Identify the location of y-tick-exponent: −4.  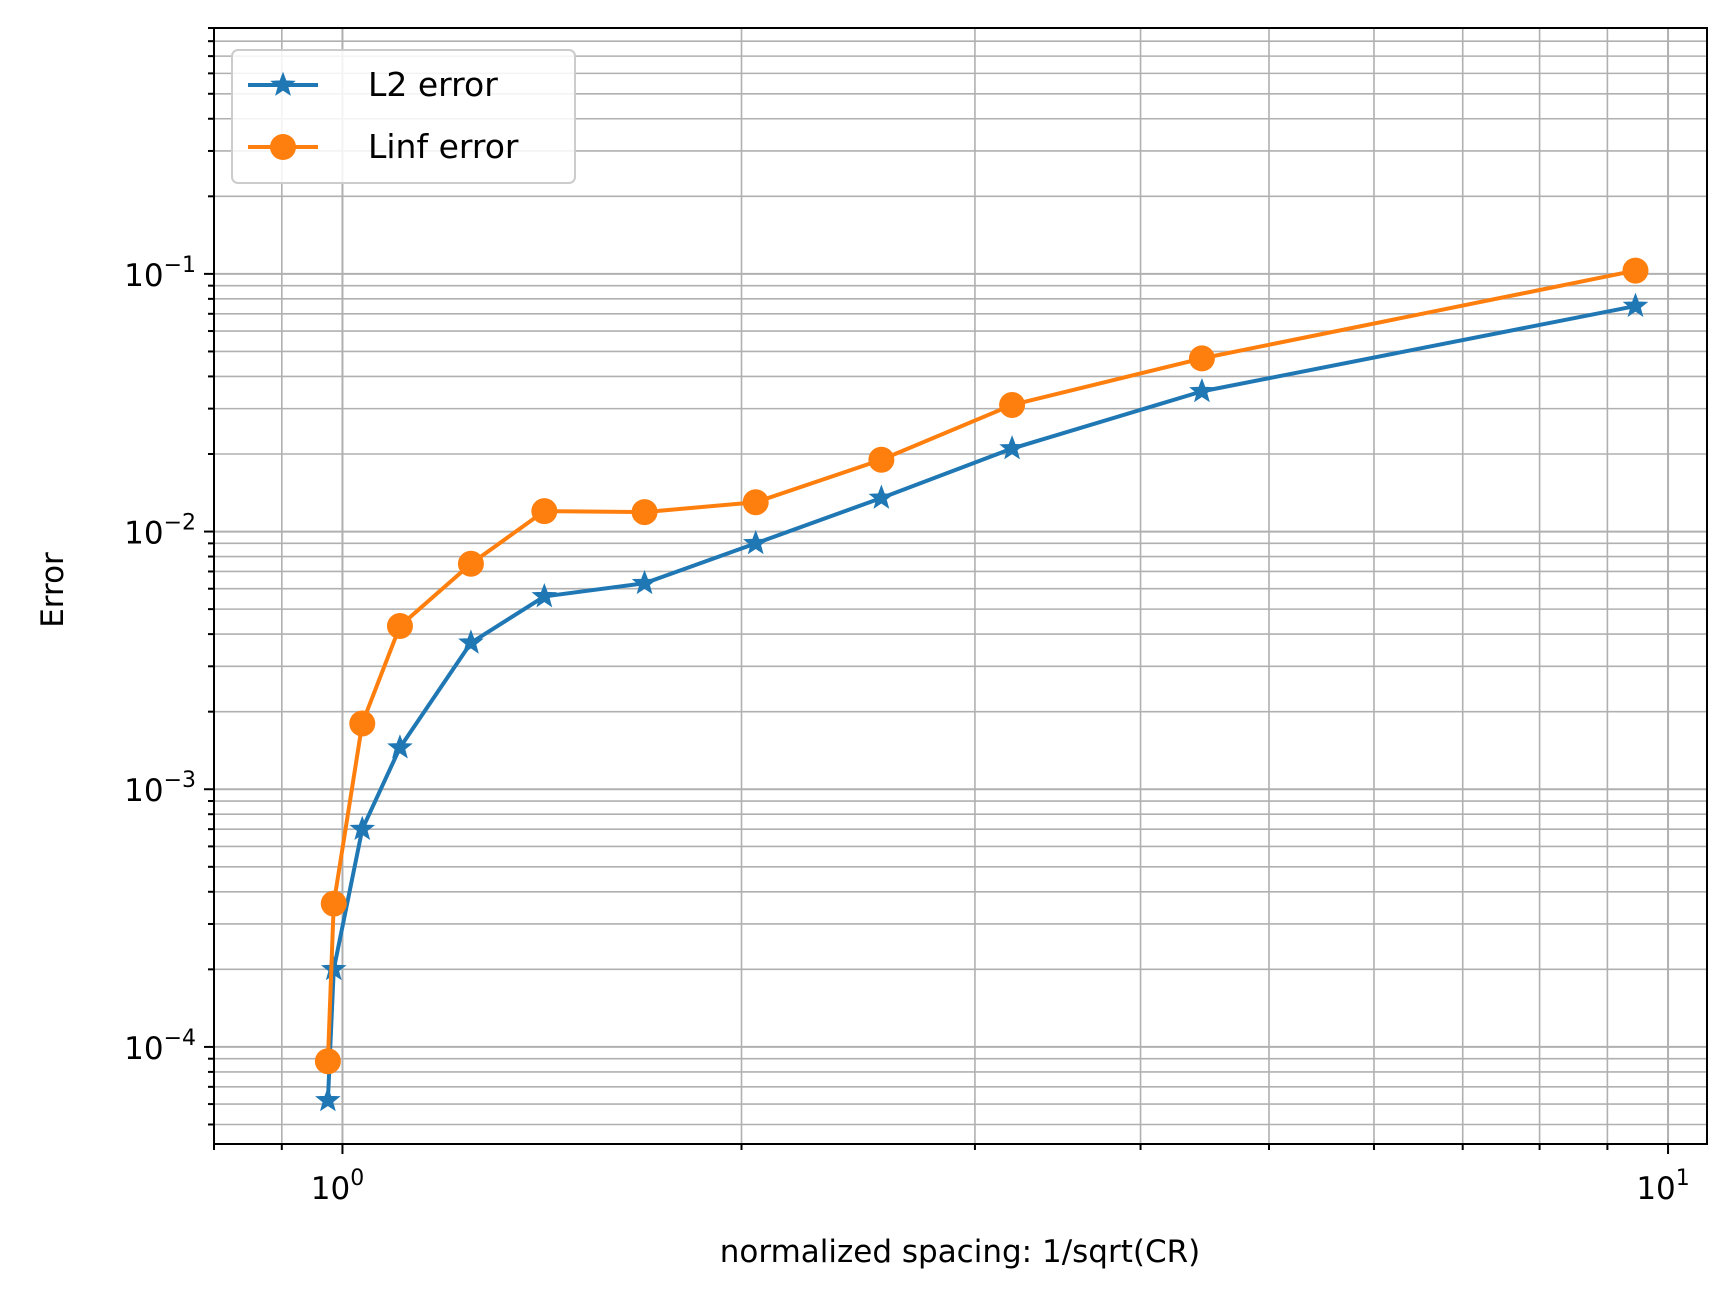
(180, 1038).